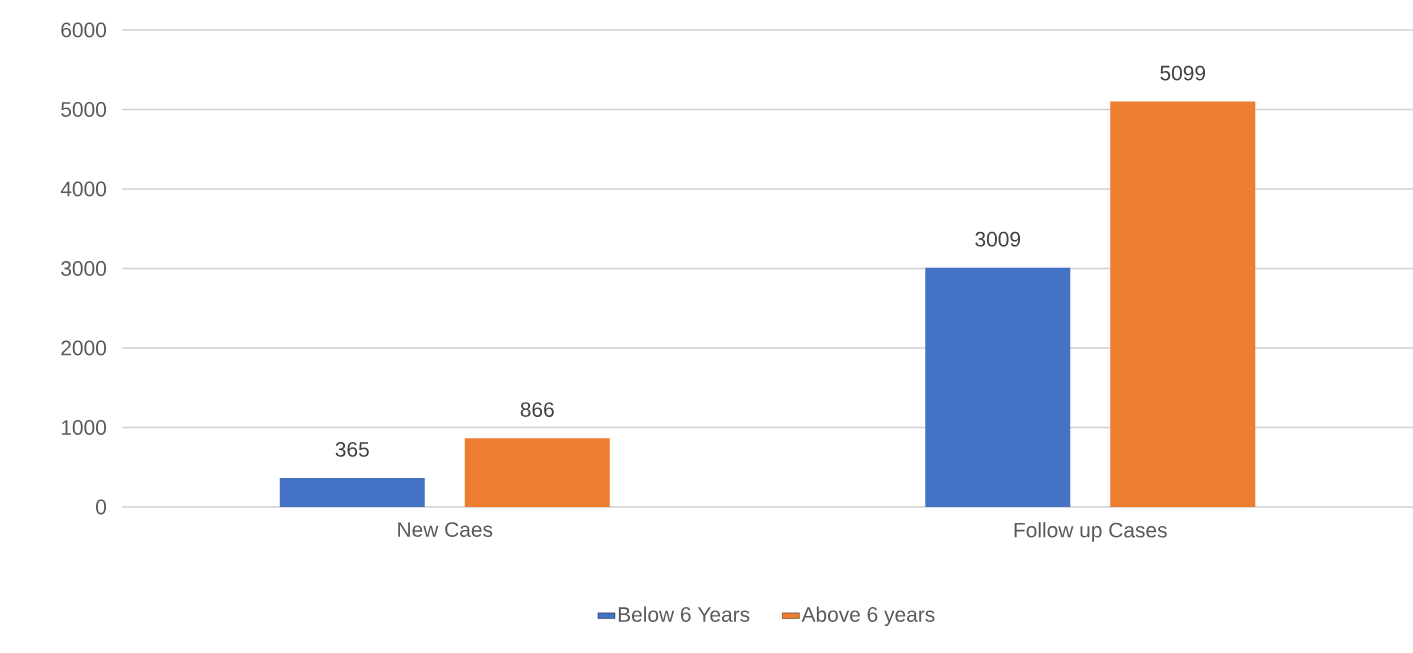  I want to click on legend-label: Below 6 Years, so click(684, 614).